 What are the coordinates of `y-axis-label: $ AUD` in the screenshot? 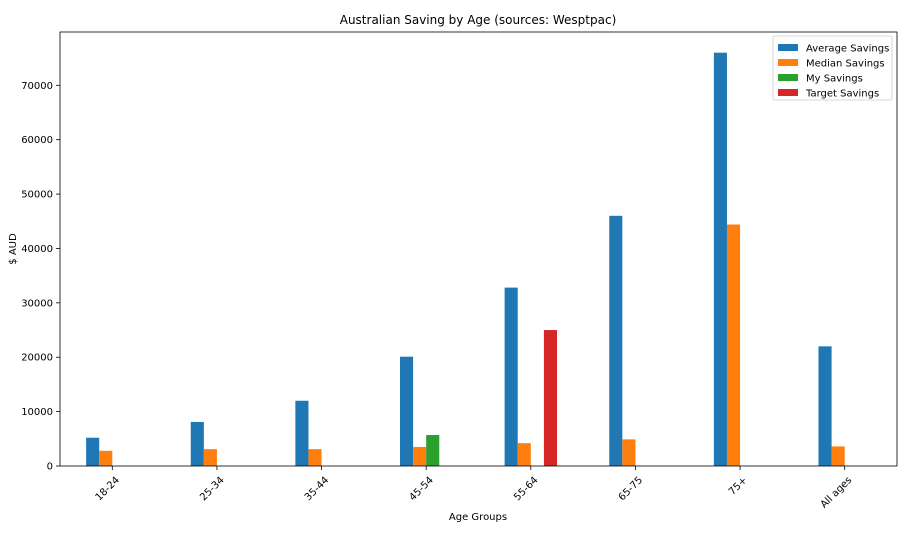 It's located at (13, 249).